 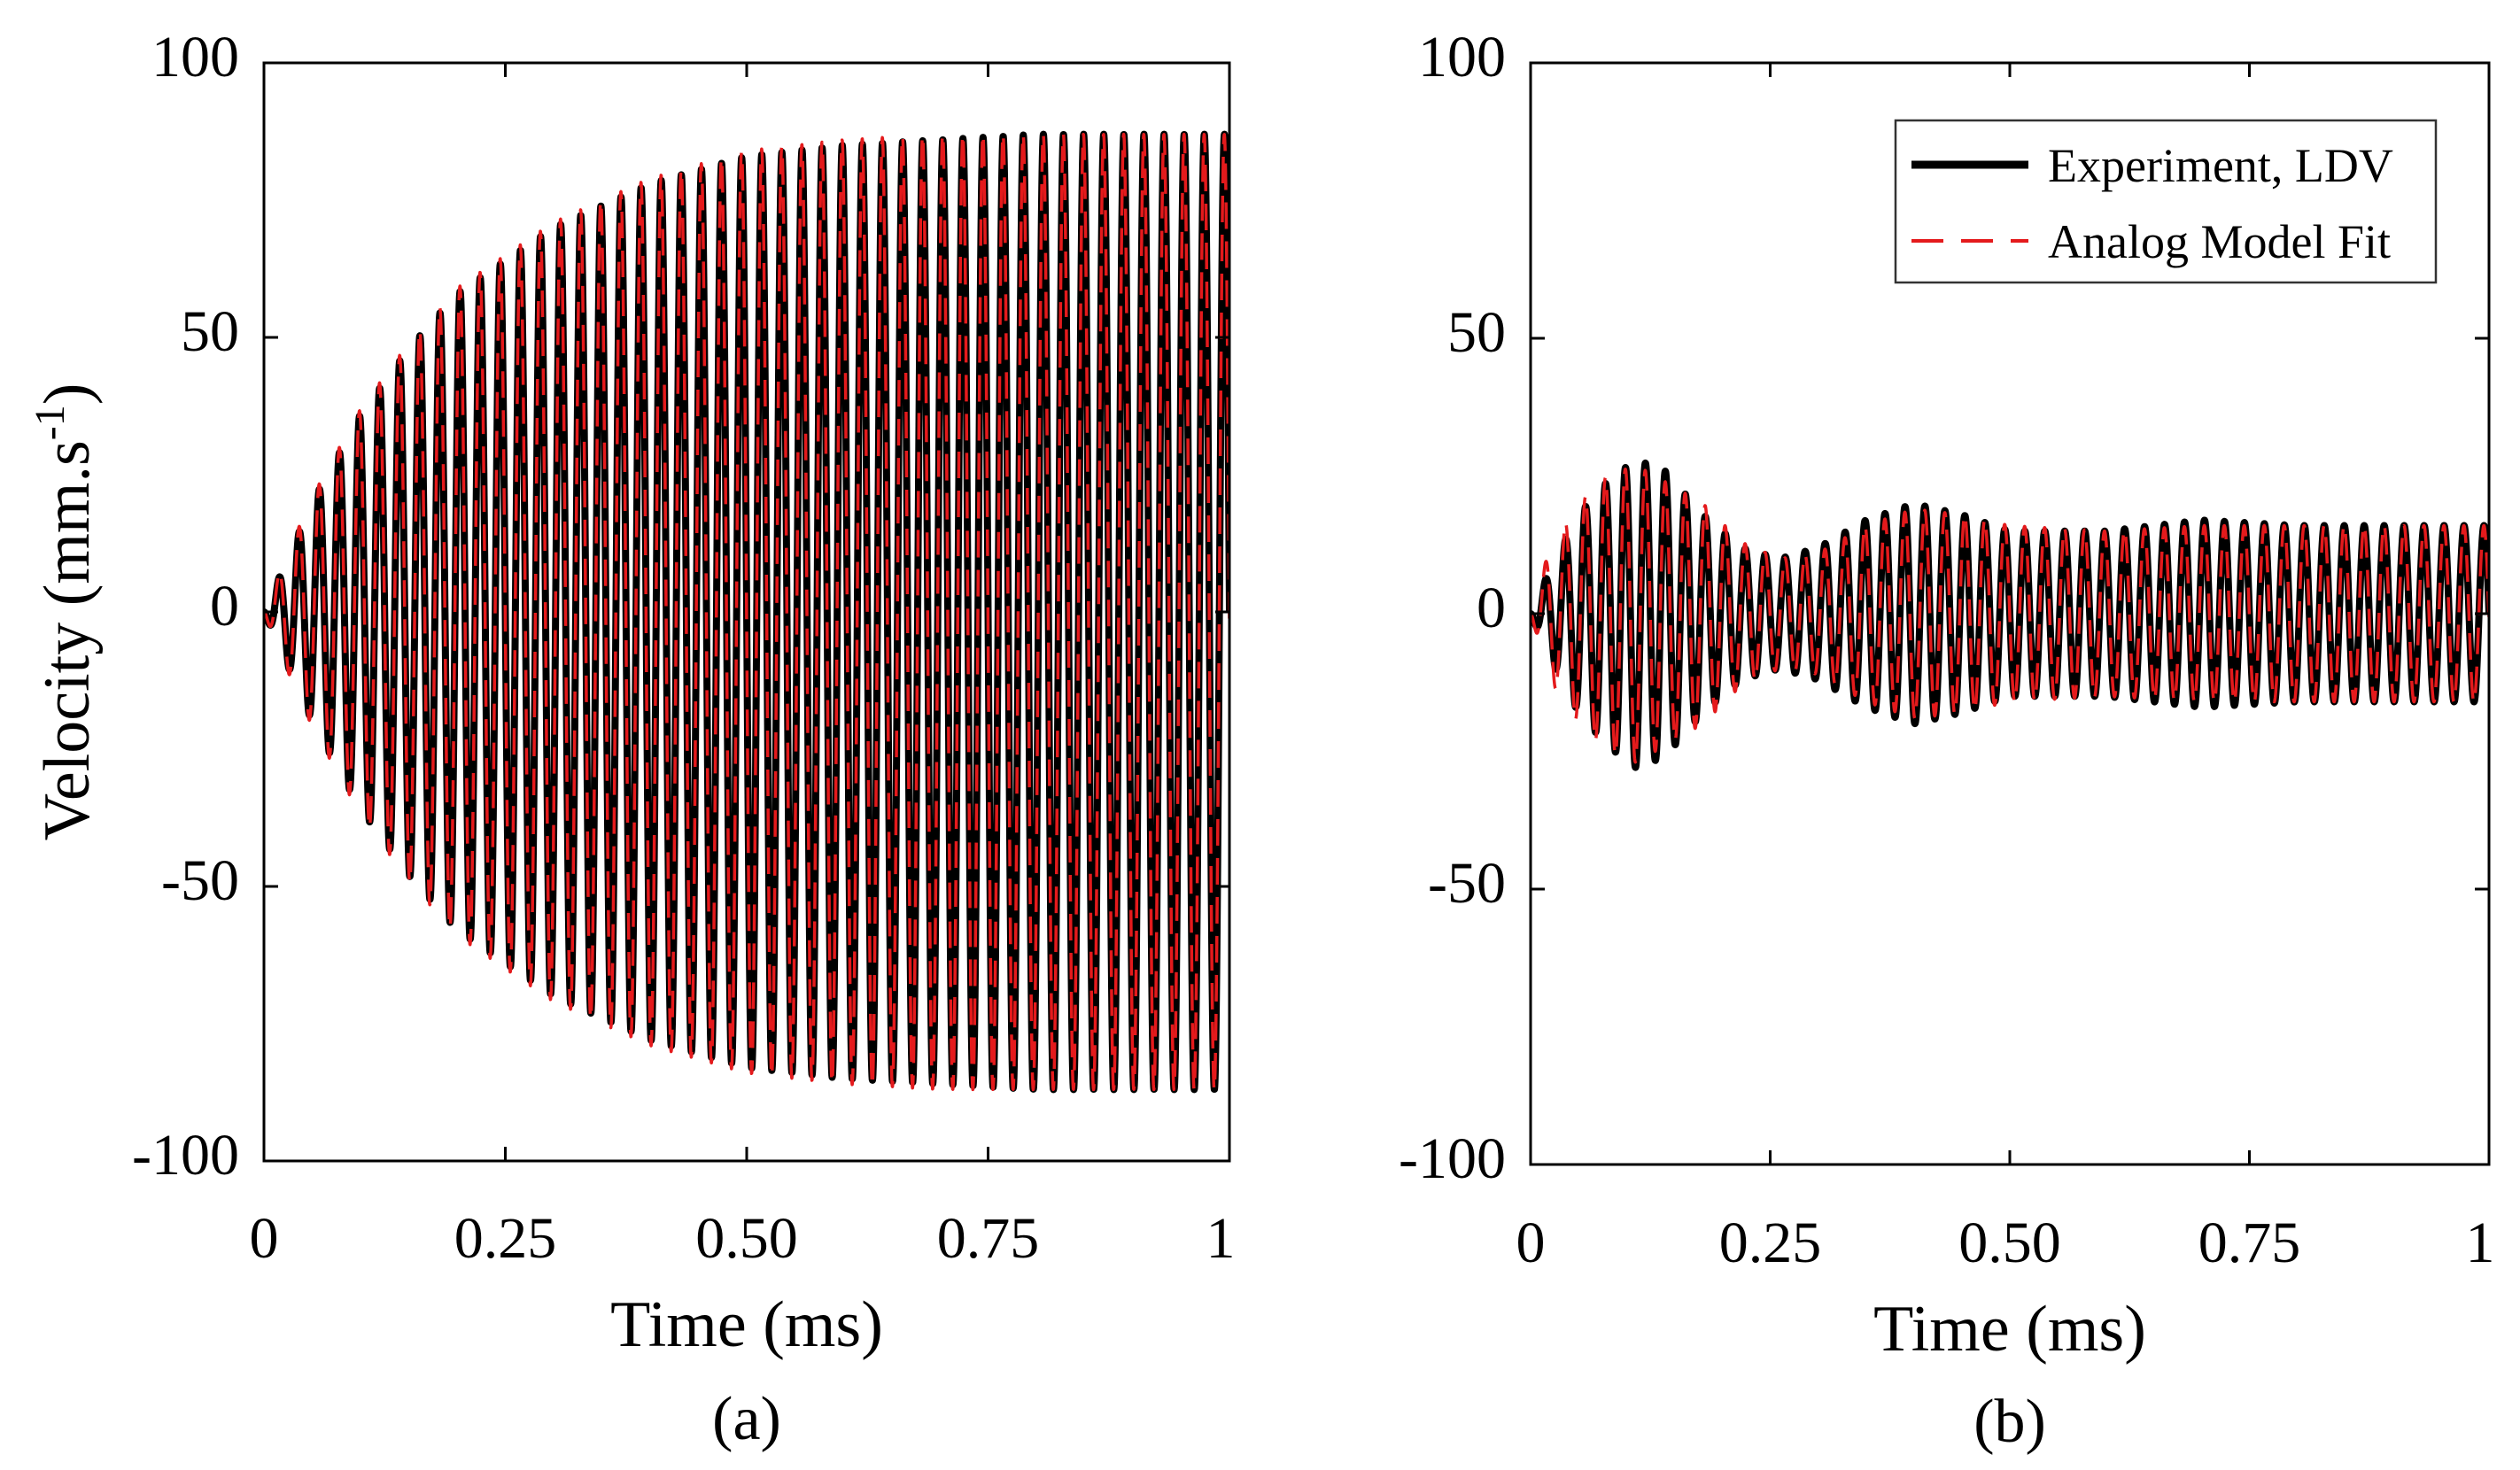 I want to click on caption-b: (b), so click(x=2009, y=1422).